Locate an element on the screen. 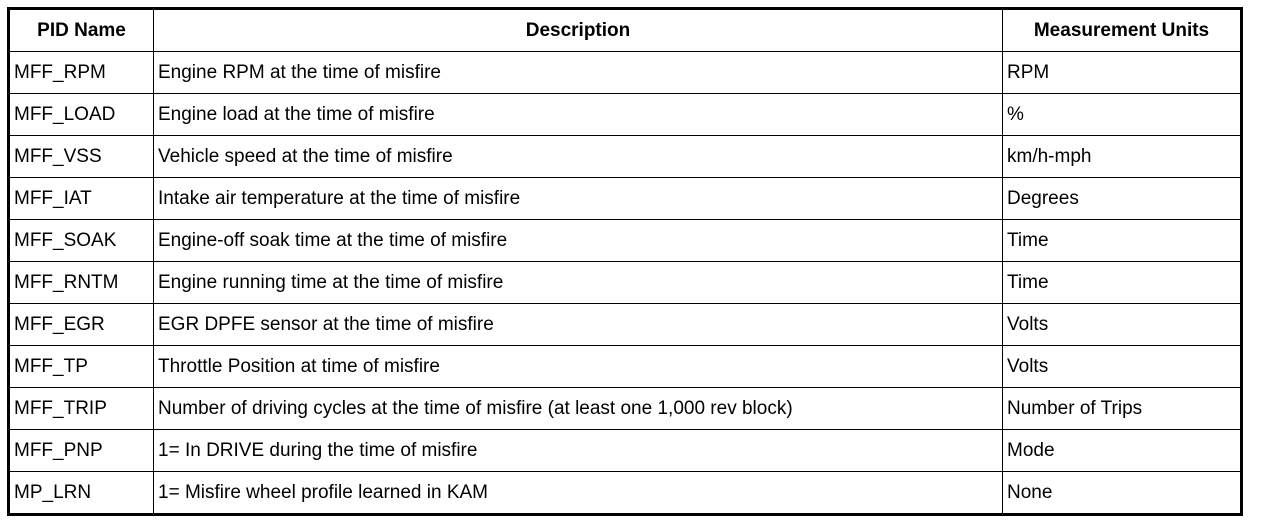  description-cell: EGR DPFE sensor at the time of misfire is located at coordinates (578, 324).